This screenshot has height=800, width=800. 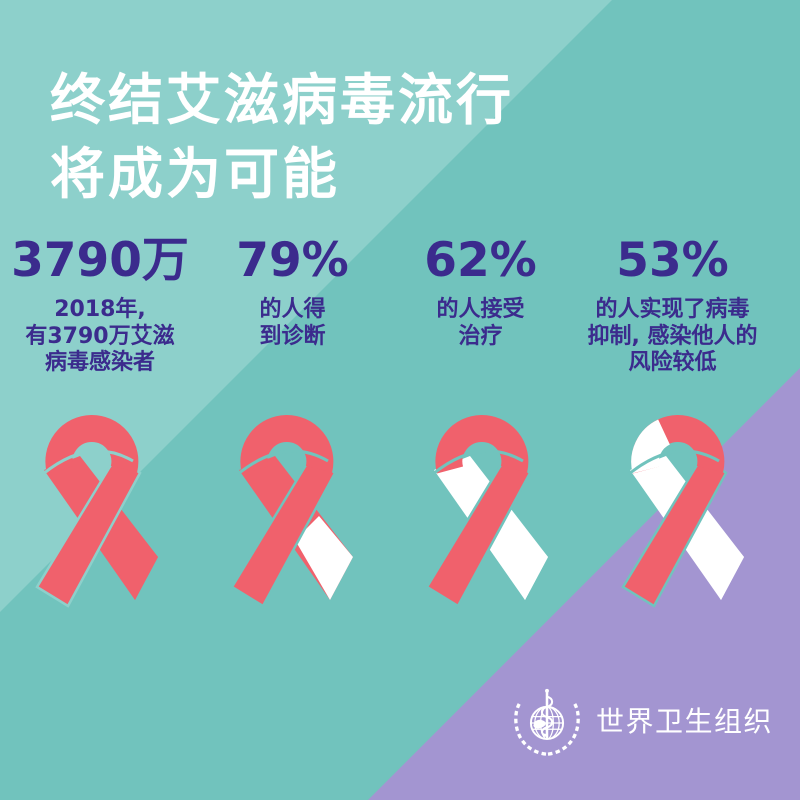 What do you see at coordinates (539, 724) in the screenshot?
I see `globe-landmass` at bounding box center [539, 724].